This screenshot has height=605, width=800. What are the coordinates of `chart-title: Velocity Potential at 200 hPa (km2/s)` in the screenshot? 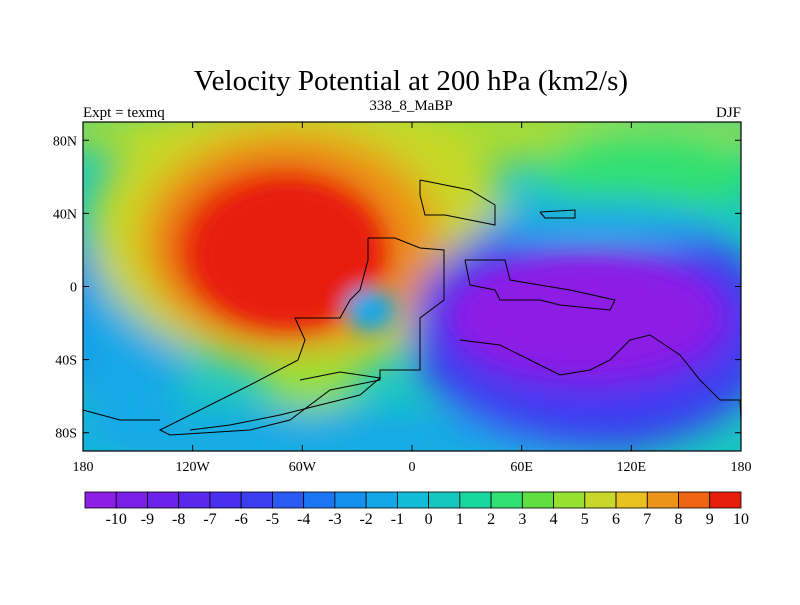 It's located at (411, 81).